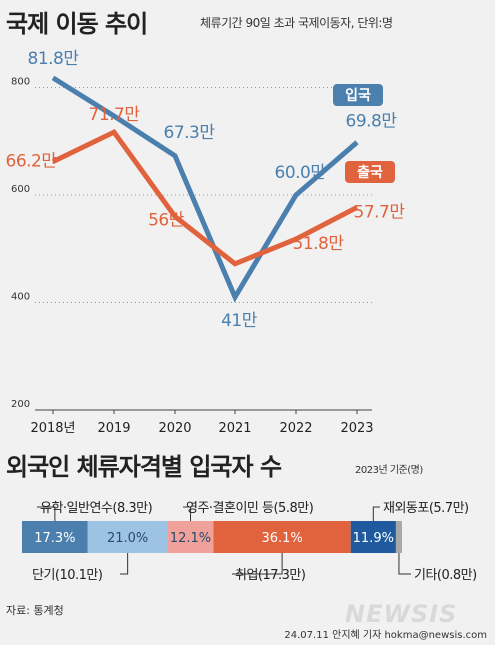 This screenshot has height=645, width=495. Describe the element at coordinates (115, 115) in the screenshot. I see `data-label: 71.7만` at that location.